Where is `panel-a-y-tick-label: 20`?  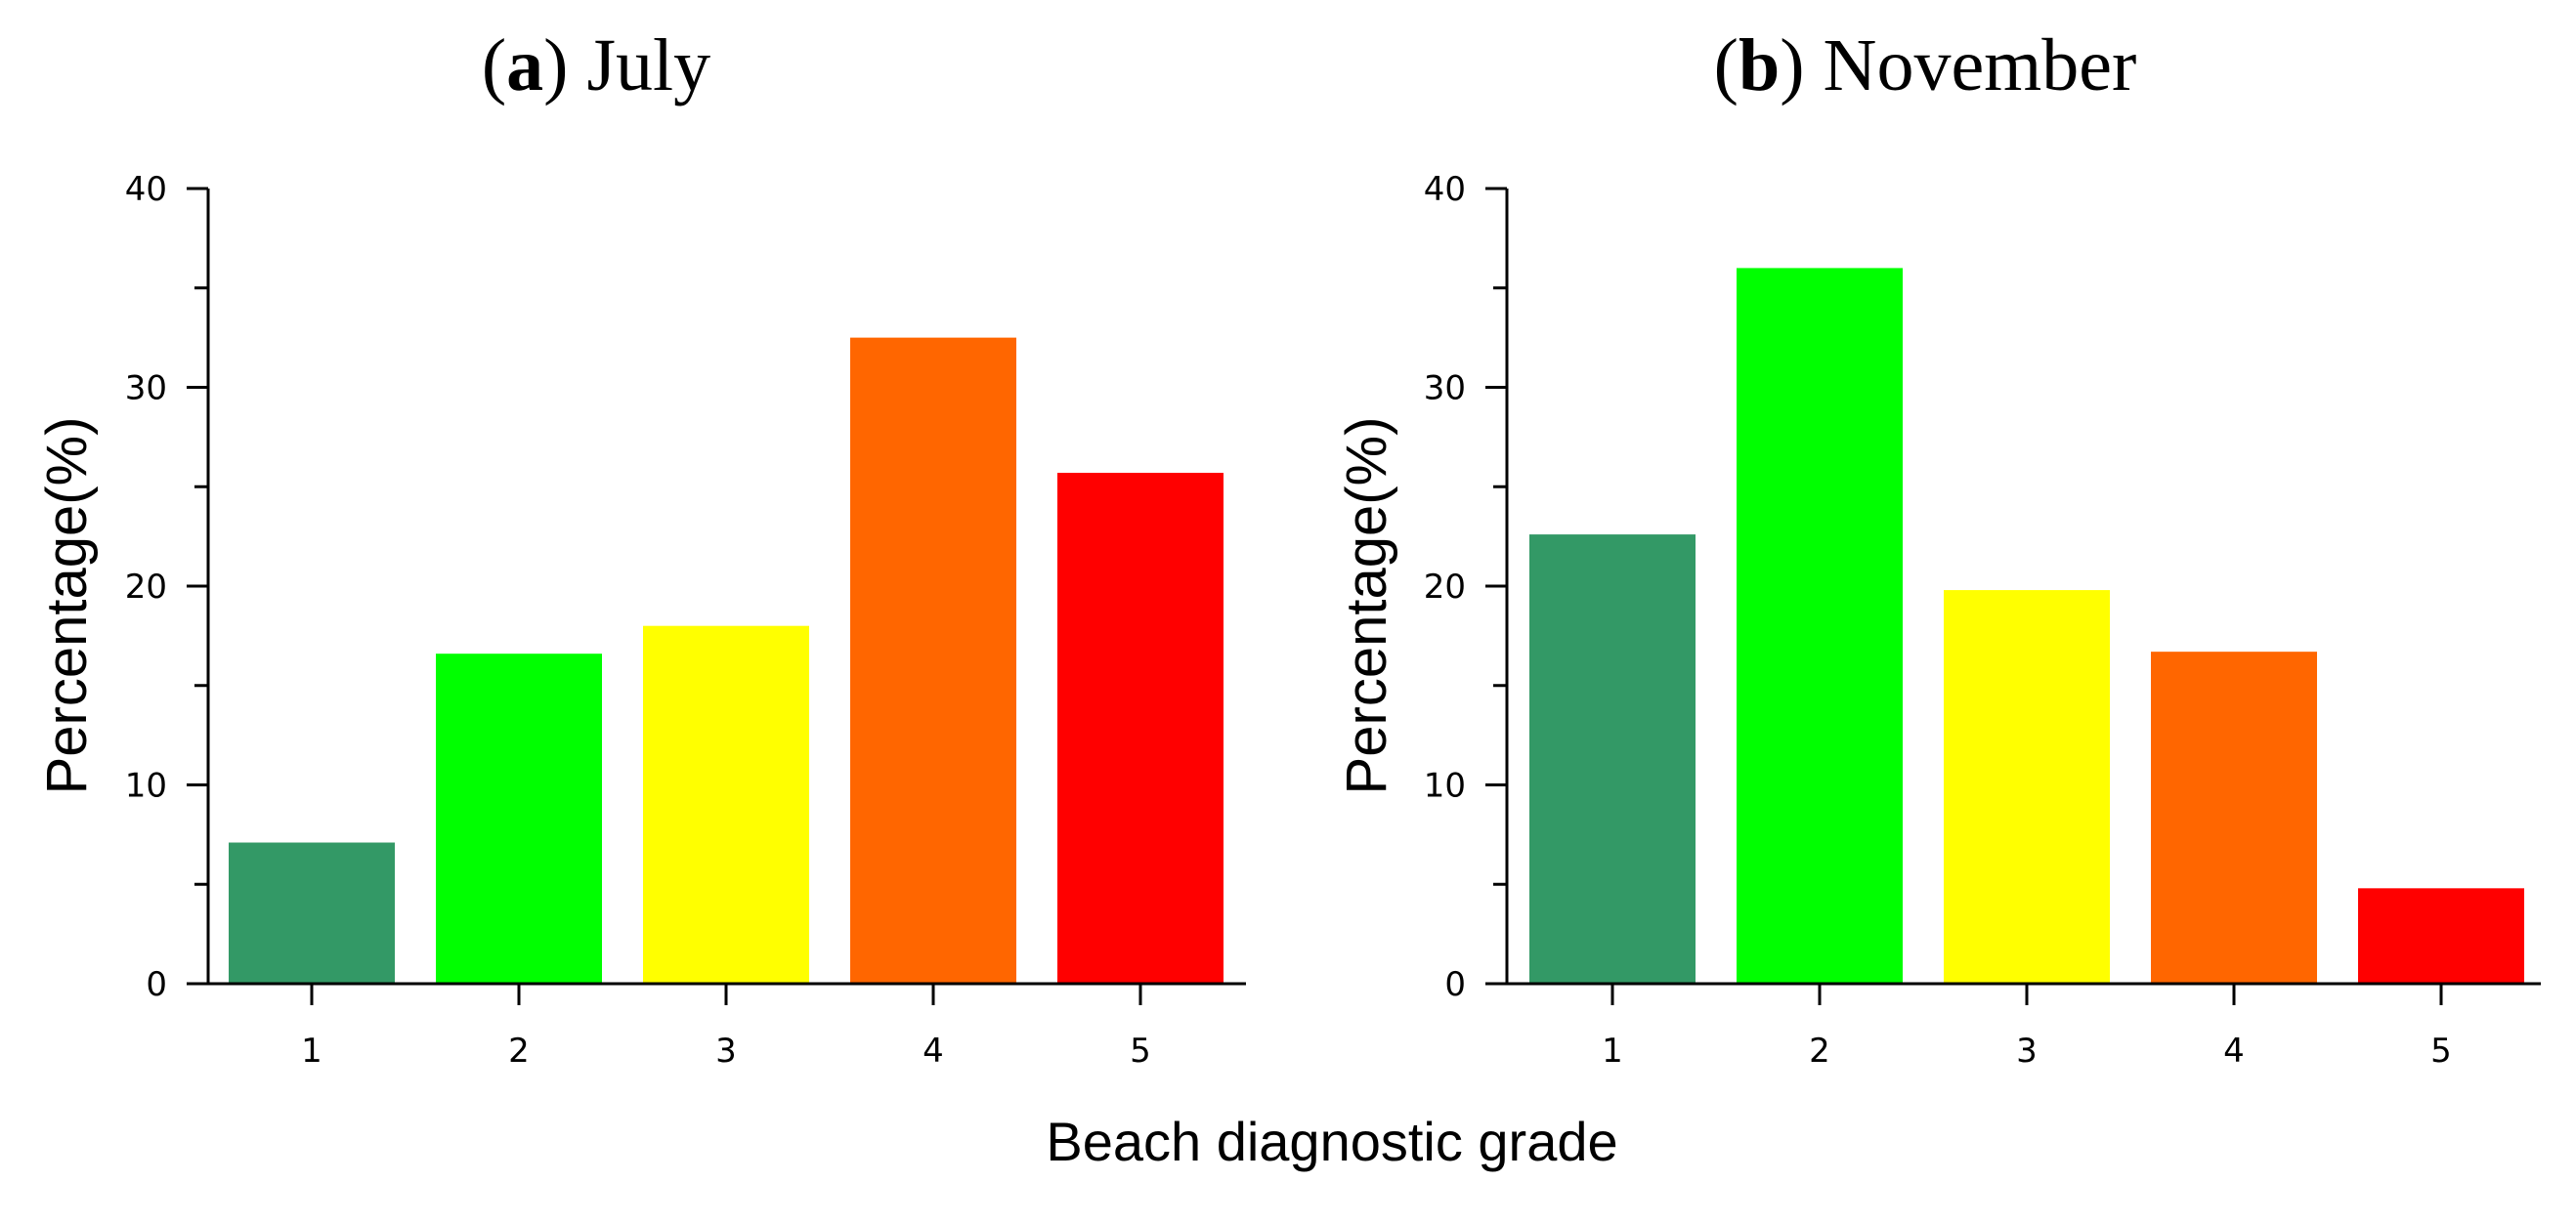 panel-a-y-tick-label: 20 is located at coordinates (146, 587).